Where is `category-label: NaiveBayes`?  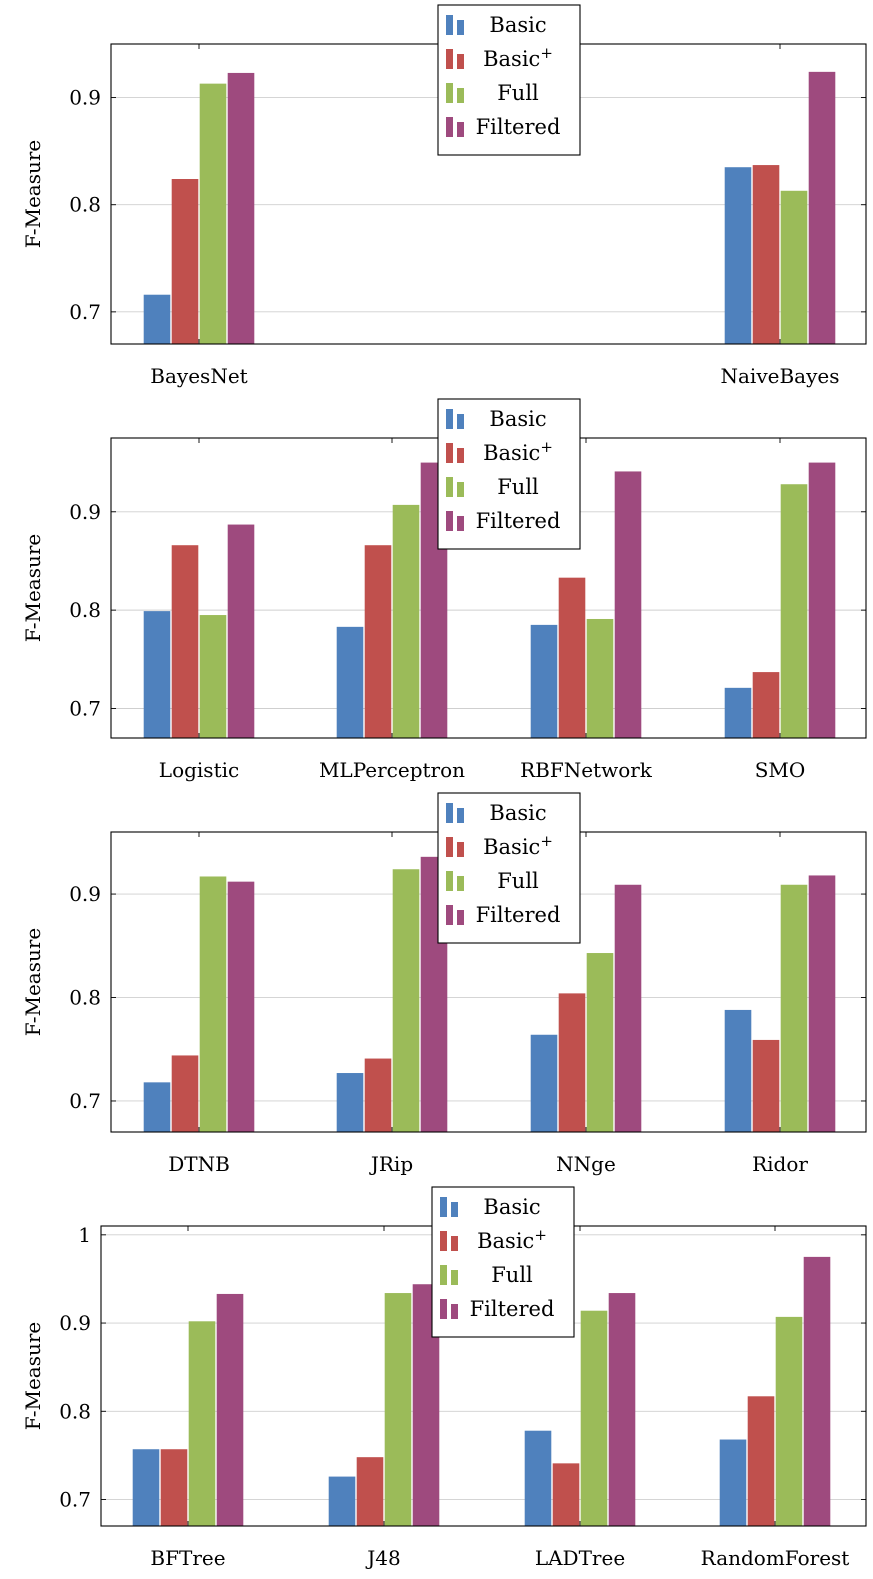 category-label: NaiveBayes is located at coordinates (780, 376).